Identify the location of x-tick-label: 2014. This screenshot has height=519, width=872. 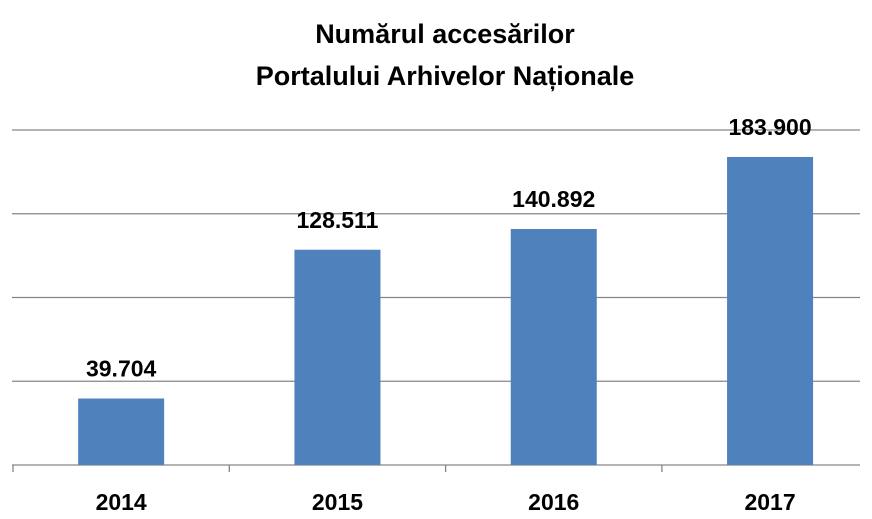
(121, 502).